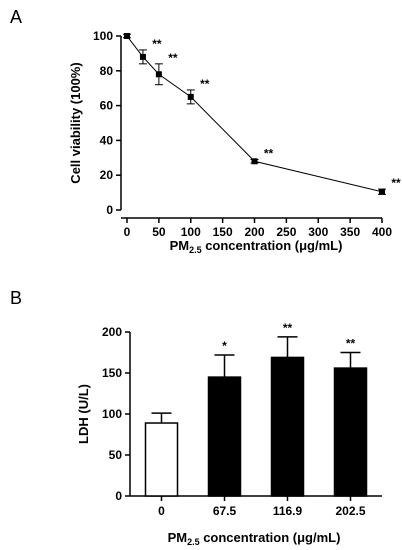 The height and width of the screenshot is (550, 402). I want to click on b-y-tick-label: 100, so click(112, 414).